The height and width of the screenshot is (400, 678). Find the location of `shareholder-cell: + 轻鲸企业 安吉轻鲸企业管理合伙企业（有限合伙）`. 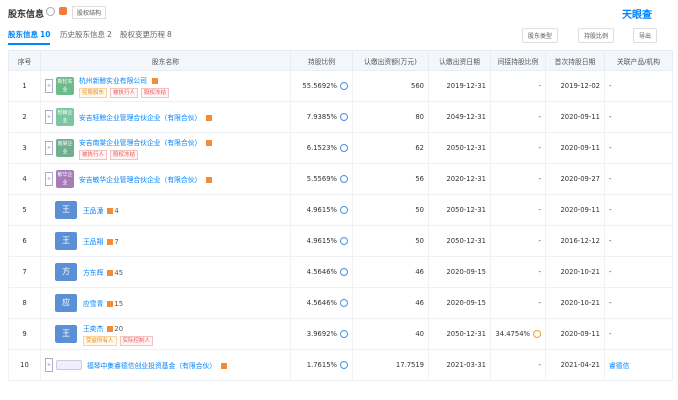

shareholder-cell: + 轻鲸企业 安吉轻鲸企业管理合伙企业（有限合伙） is located at coordinates (165, 117).